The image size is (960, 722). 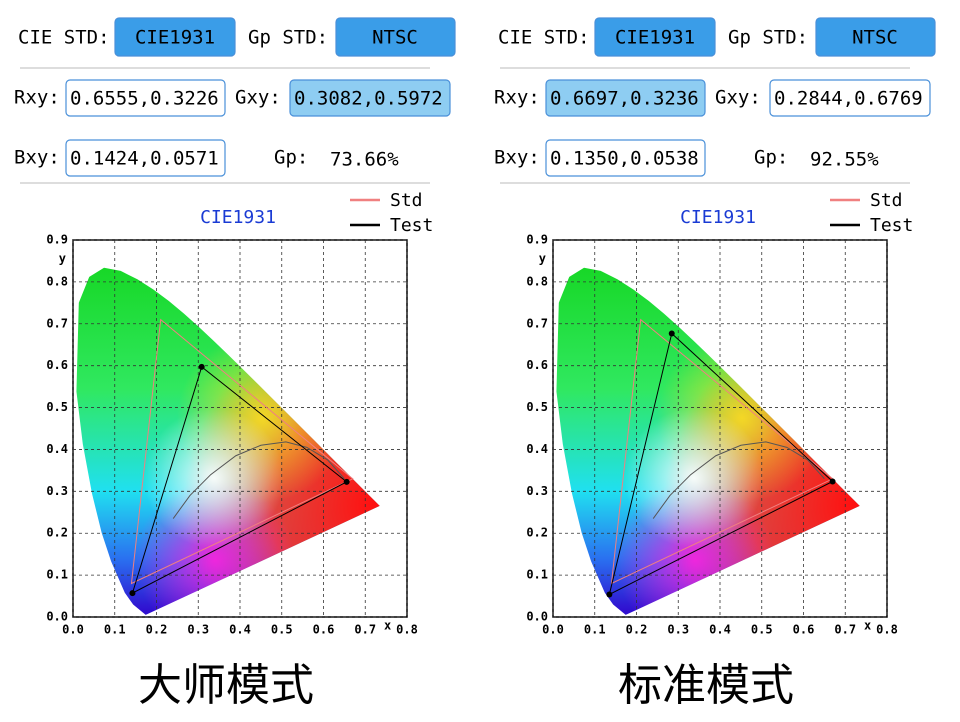 I want to click on field-value: 0.2844,0.6769, so click(x=848, y=99).